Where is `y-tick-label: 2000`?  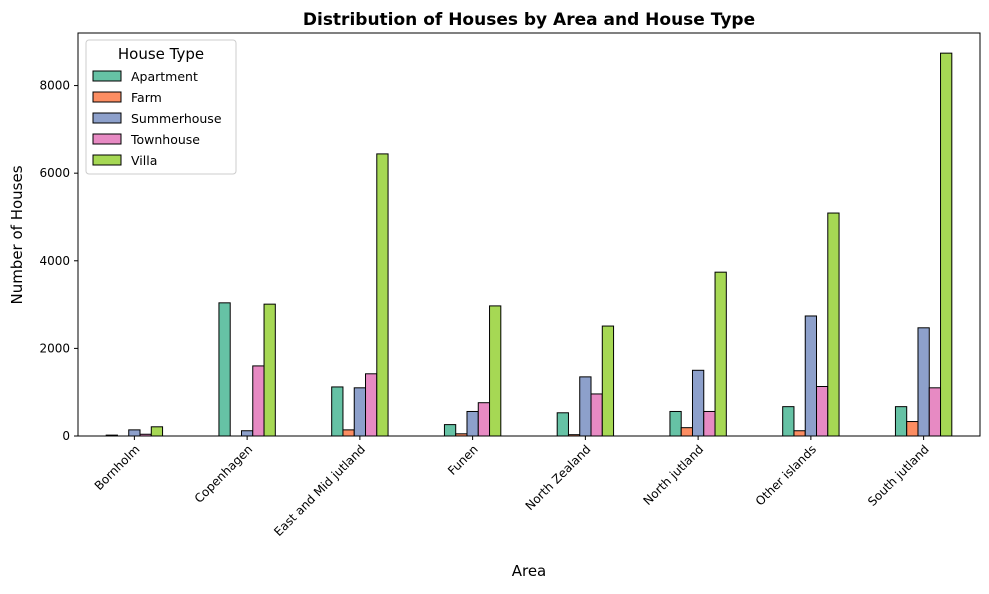
y-tick-label: 2000 is located at coordinates (54, 348).